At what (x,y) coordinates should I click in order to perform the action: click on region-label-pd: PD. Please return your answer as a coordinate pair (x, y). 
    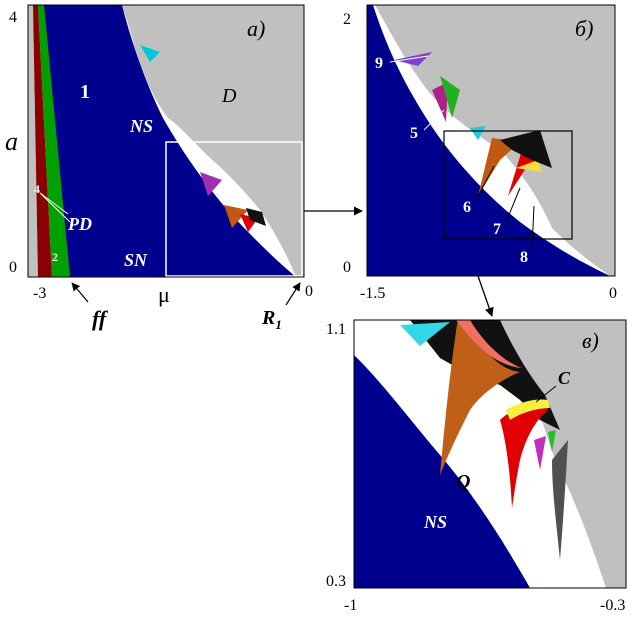
    Looking at the image, I should click on (79, 224).